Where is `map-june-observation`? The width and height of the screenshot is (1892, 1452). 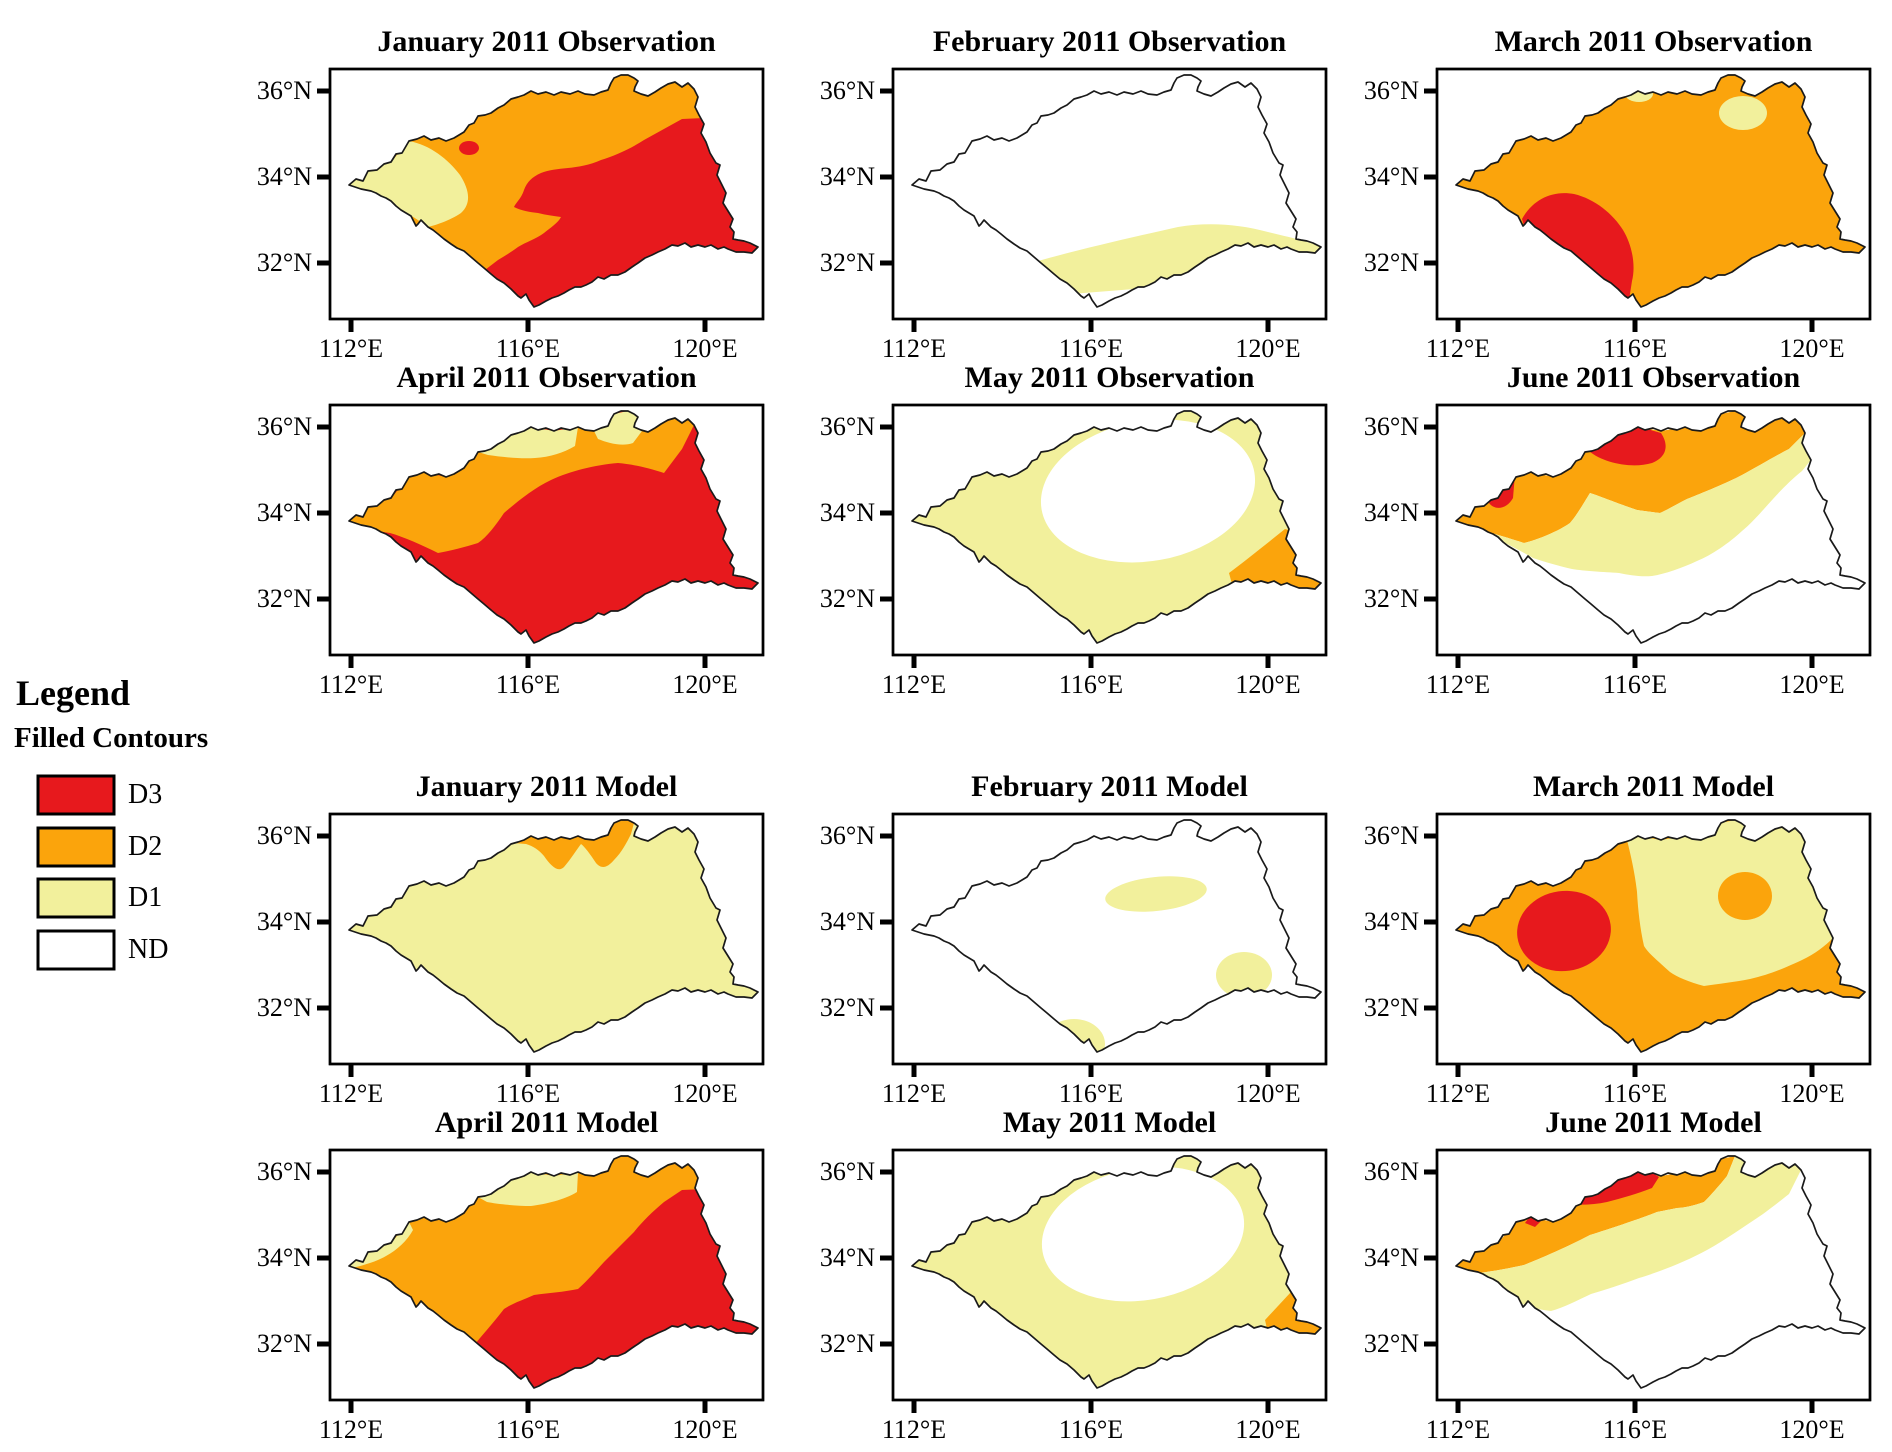
map-june-observation is located at coordinates (1648, 535).